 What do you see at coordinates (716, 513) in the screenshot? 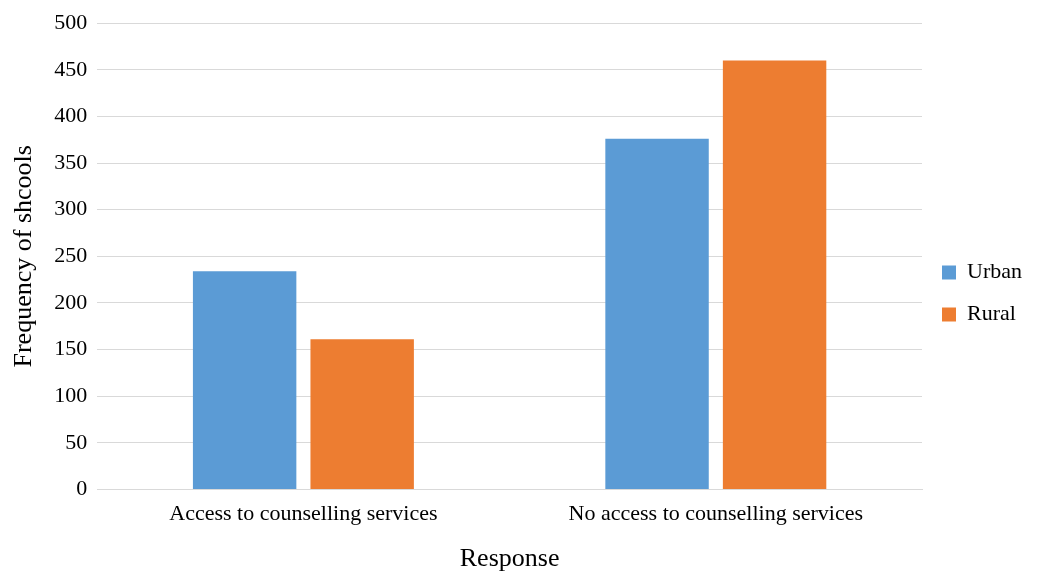
I see `x-tick-label: No access to counselling services` at bounding box center [716, 513].